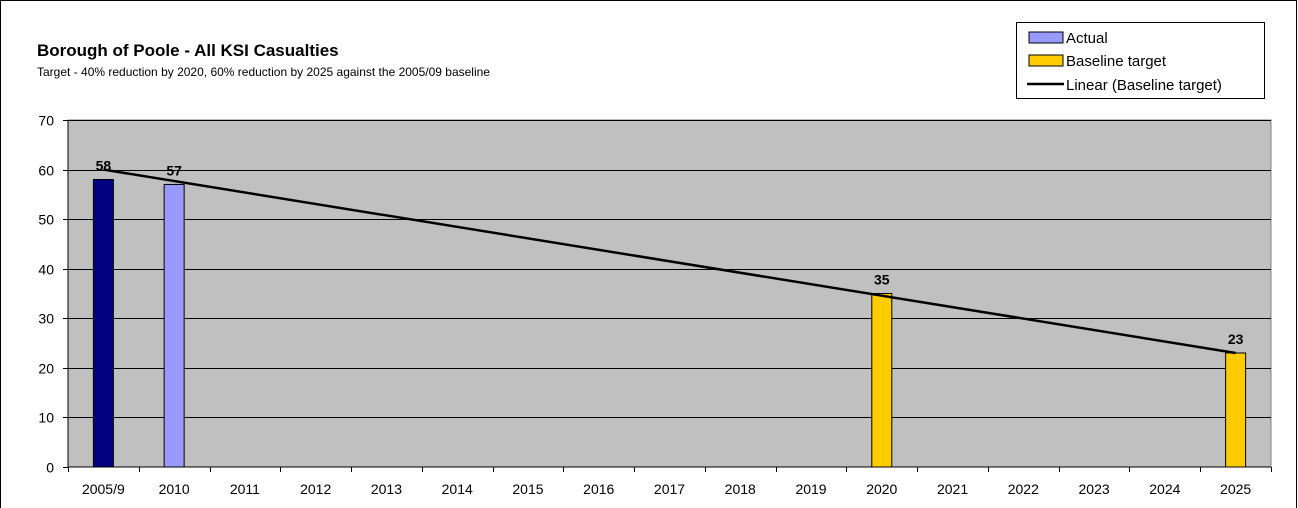 Image resolution: width=1298 pixels, height=508 pixels. I want to click on x-tick-label: 2012, so click(315, 489).